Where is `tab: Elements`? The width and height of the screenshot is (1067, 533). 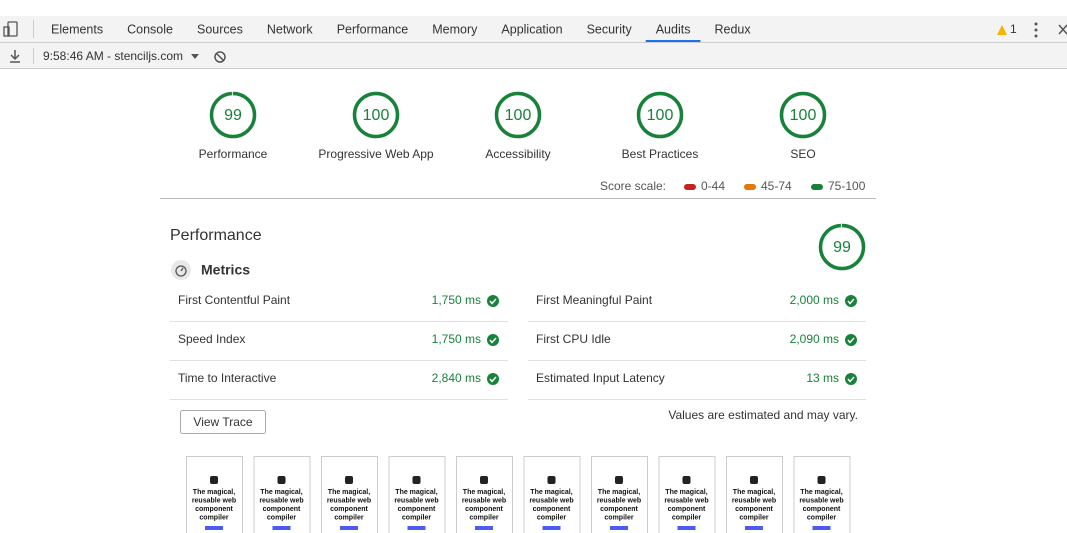
tab: Elements is located at coordinates (77, 29).